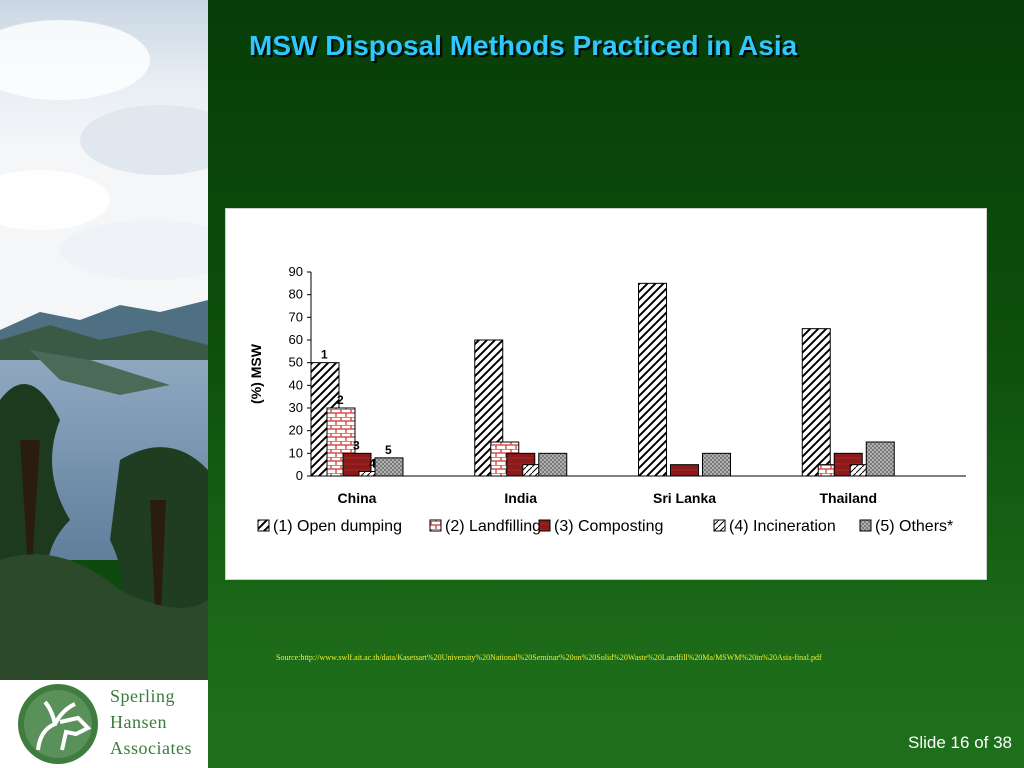 The height and width of the screenshot is (768, 1024). What do you see at coordinates (372, 463) in the screenshot?
I see `bar-annotation: 4` at bounding box center [372, 463].